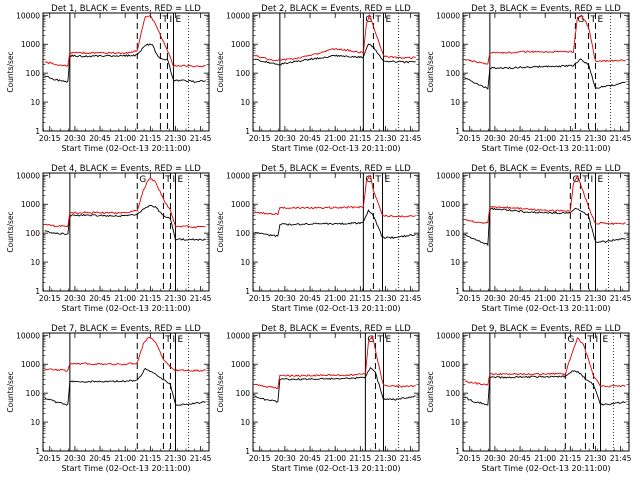 The height and width of the screenshot is (480, 640). What do you see at coordinates (336, 9) in the screenshot?
I see `panel-title: Det 2, BLACK = Events, RED = LLD` at bounding box center [336, 9].